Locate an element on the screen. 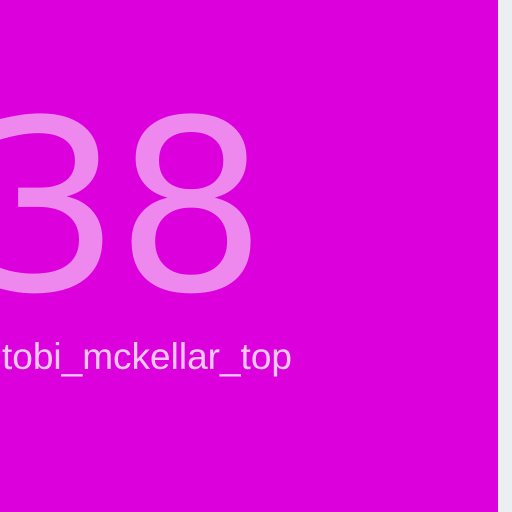 This screenshot has height=512, width=512. side-panel-edge is located at coordinates (505, 256).